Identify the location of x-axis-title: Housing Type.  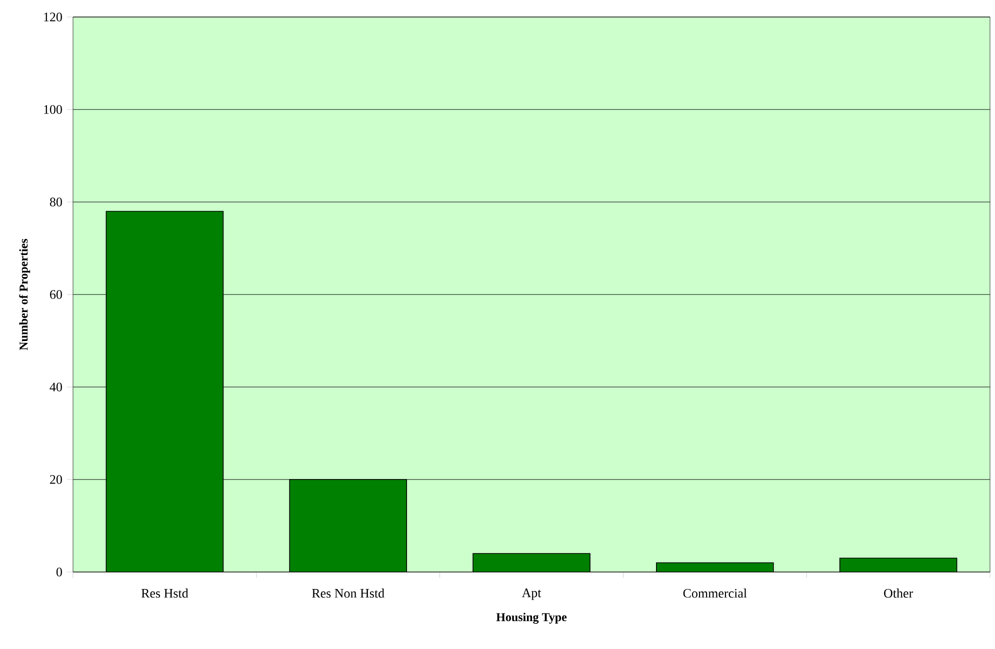
(531, 618).